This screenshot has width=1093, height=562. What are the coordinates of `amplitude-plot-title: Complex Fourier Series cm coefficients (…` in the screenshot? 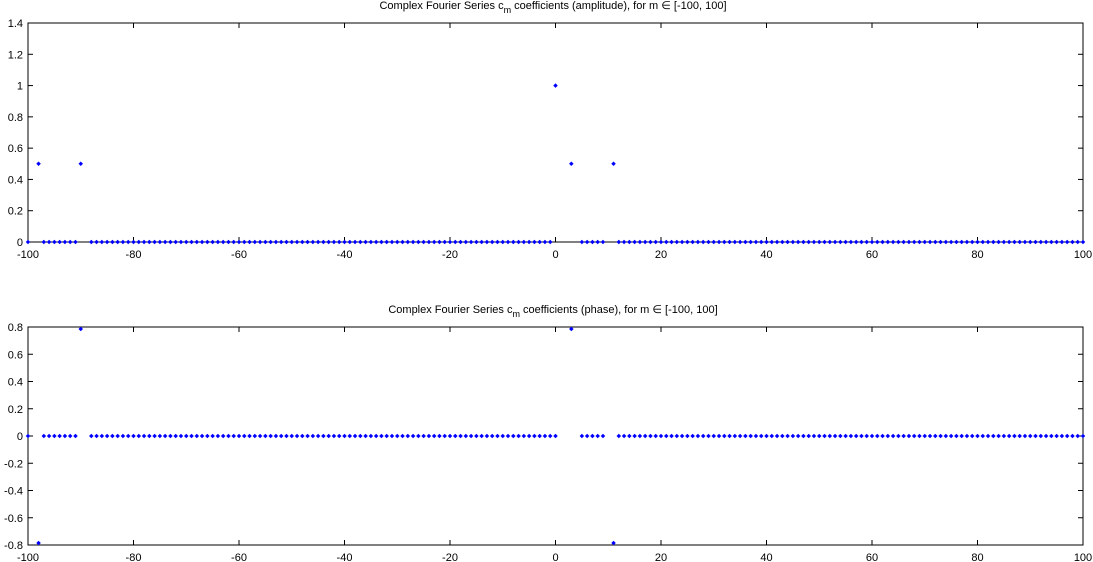 It's located at (552, 7).